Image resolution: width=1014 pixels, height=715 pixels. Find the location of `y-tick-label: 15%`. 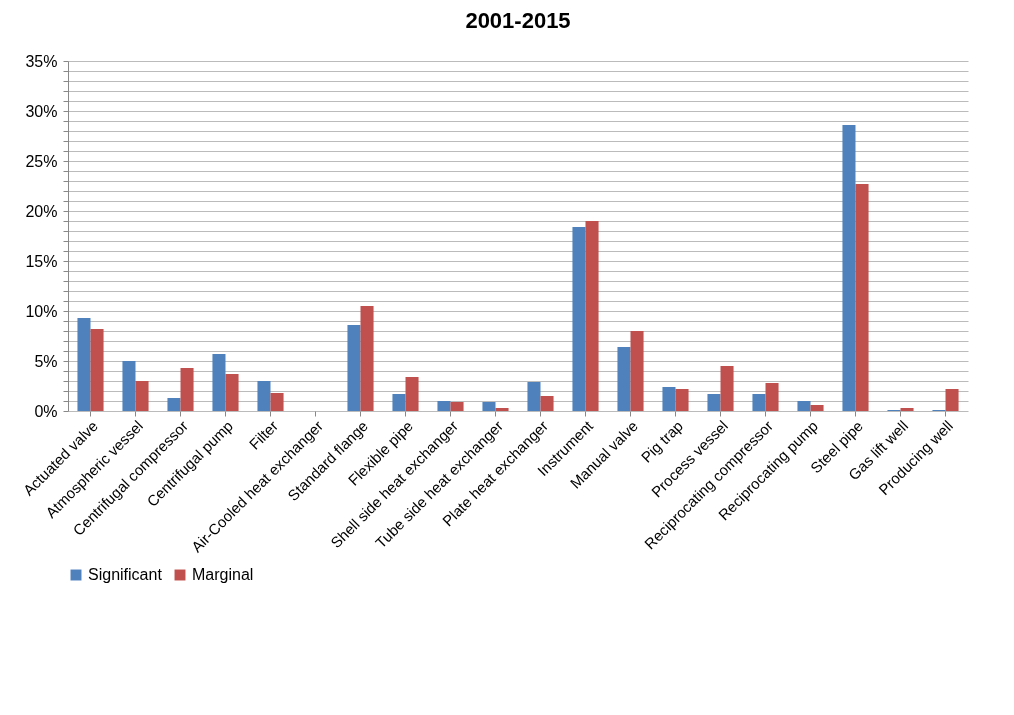

y-tick-label: 15% is located at coordinates (41, 261).